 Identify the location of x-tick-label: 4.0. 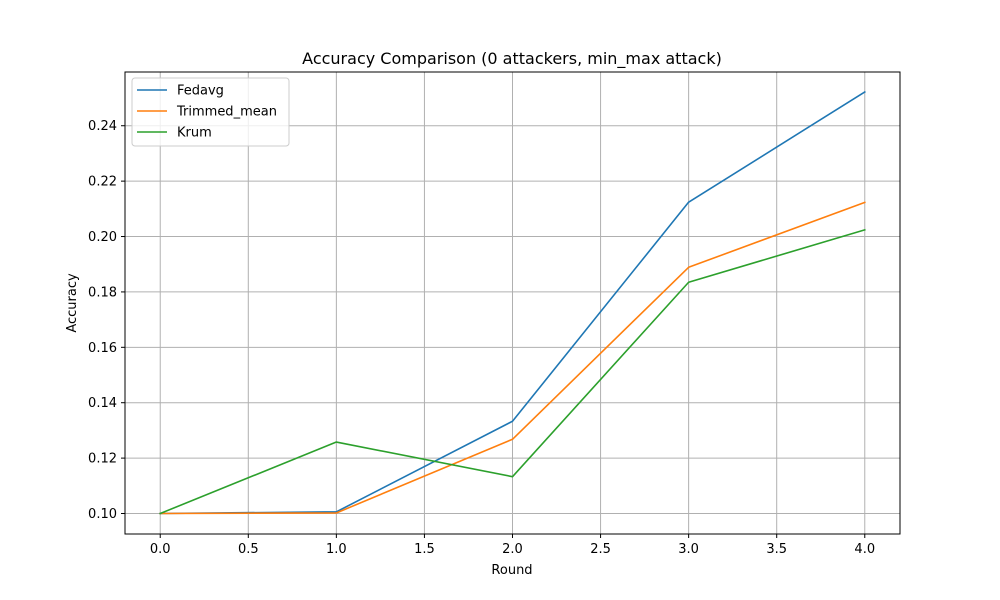
(864, 549).